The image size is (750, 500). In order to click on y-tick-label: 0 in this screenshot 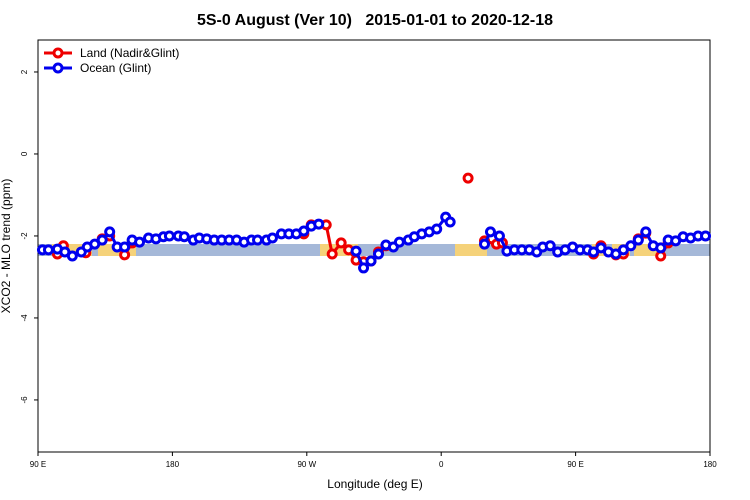, I will do `click(24, 153)`.